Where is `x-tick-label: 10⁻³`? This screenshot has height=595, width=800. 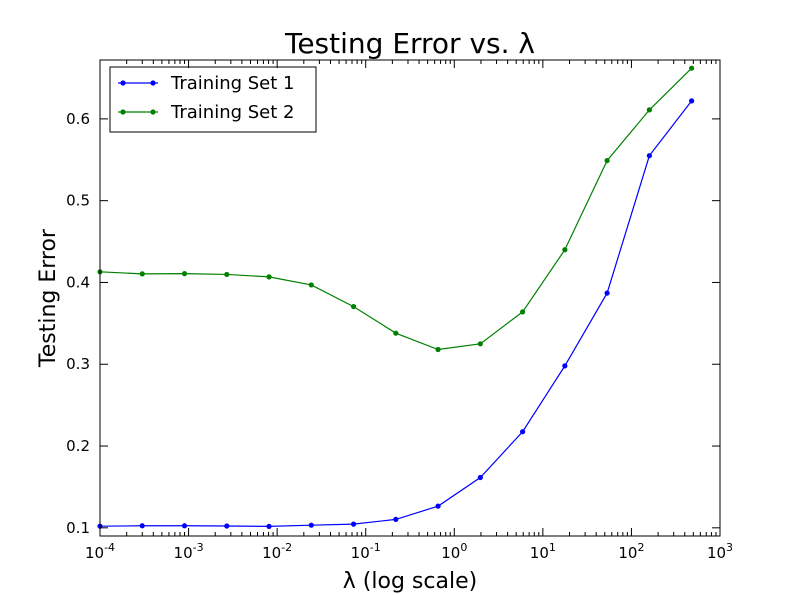 x-tick-label: 10⁻³ is located at coordinates (189, 551).